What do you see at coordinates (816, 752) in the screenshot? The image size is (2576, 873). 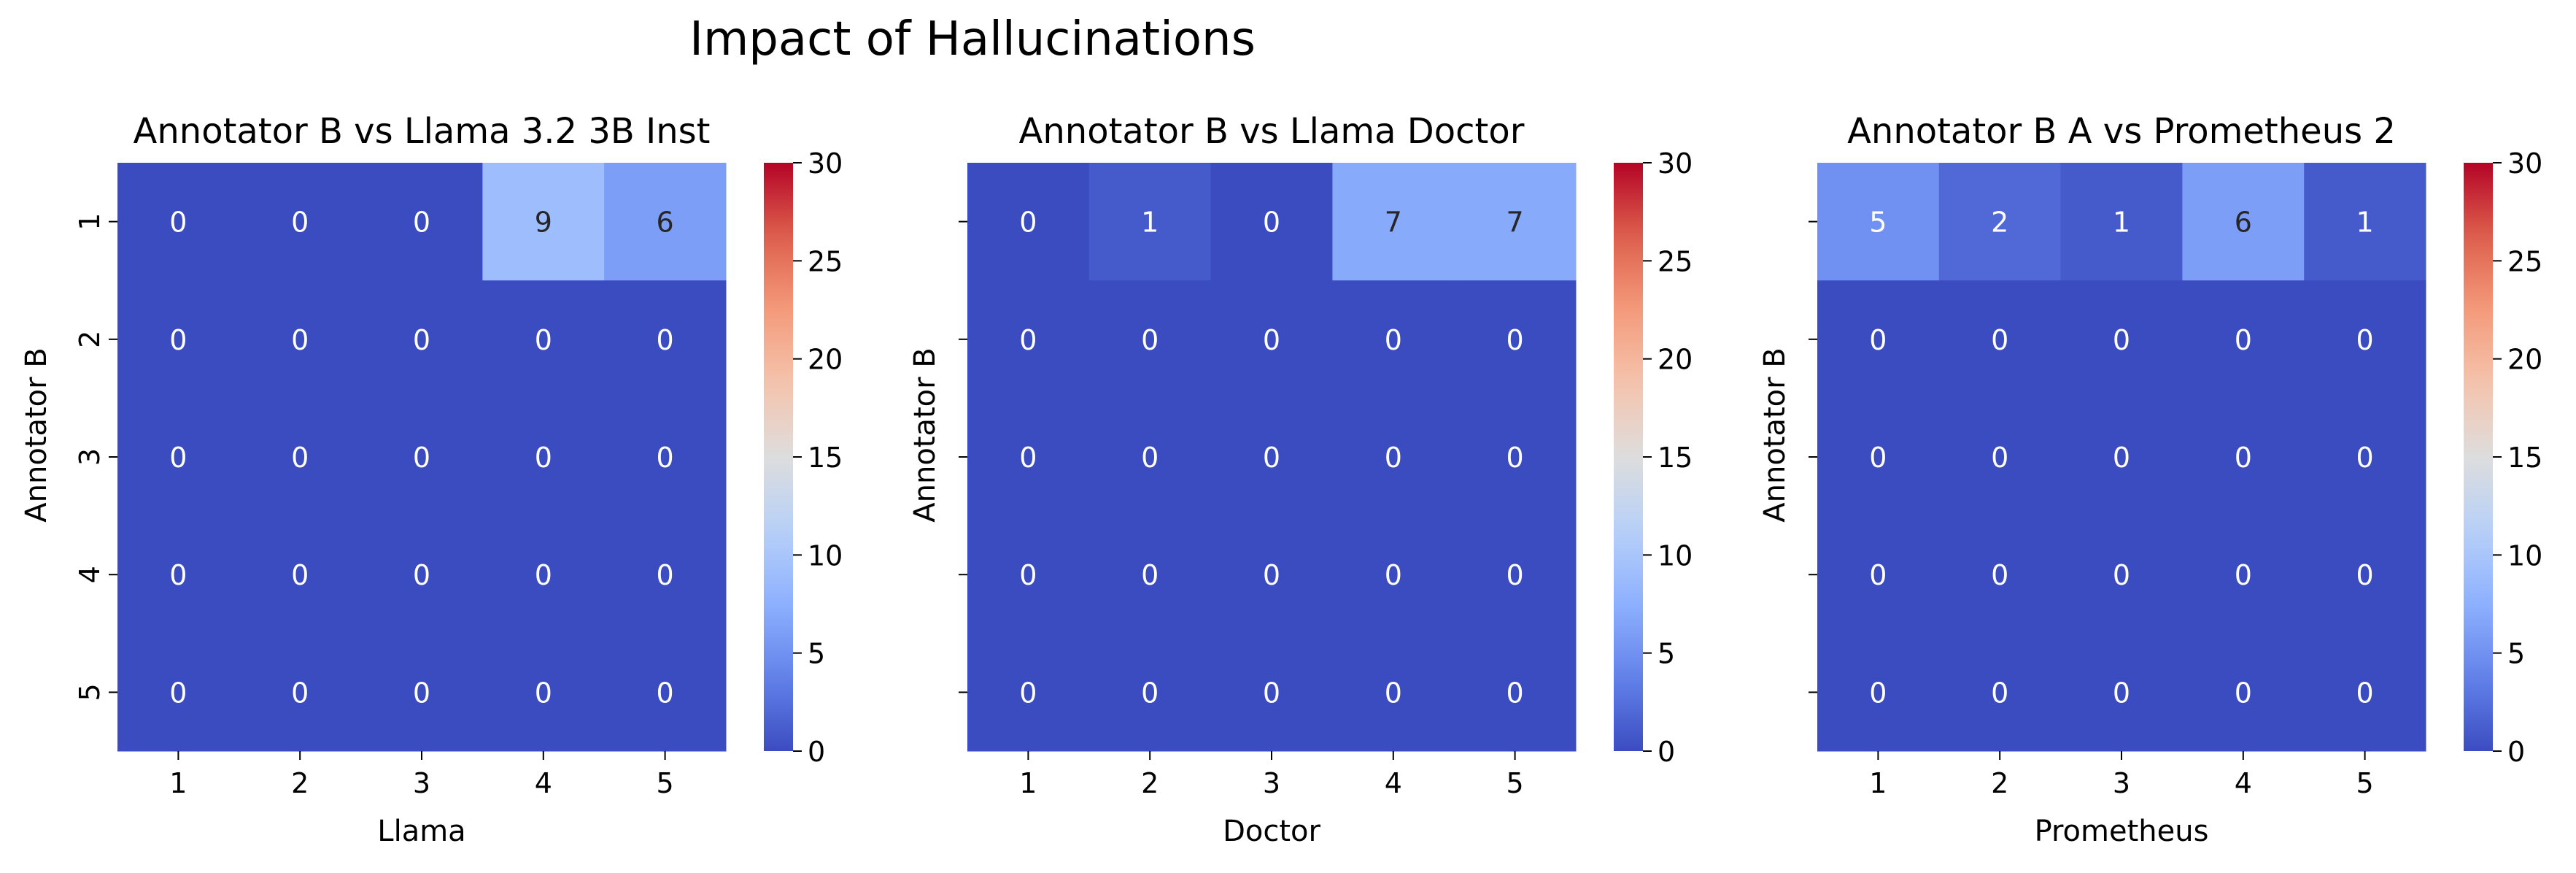 I see `colorbar-tick-label: 0` at bounding box center [816, 752].